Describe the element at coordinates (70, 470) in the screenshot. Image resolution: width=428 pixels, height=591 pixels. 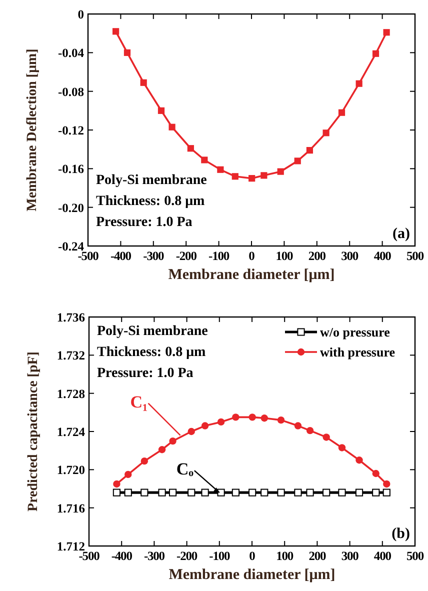
I see `y-tick-label: 1.720` at that location.